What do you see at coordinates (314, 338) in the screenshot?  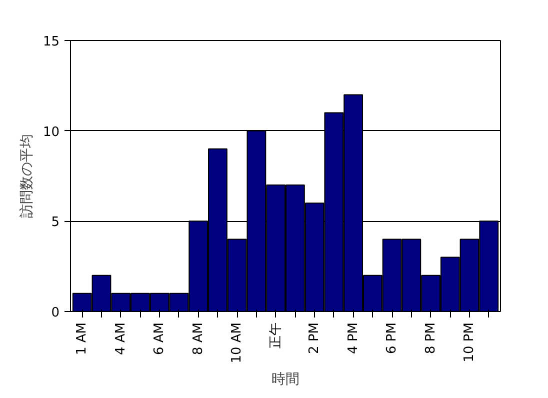 I see `x-tick-label: 2 PM` at bounding box center [314, 338].